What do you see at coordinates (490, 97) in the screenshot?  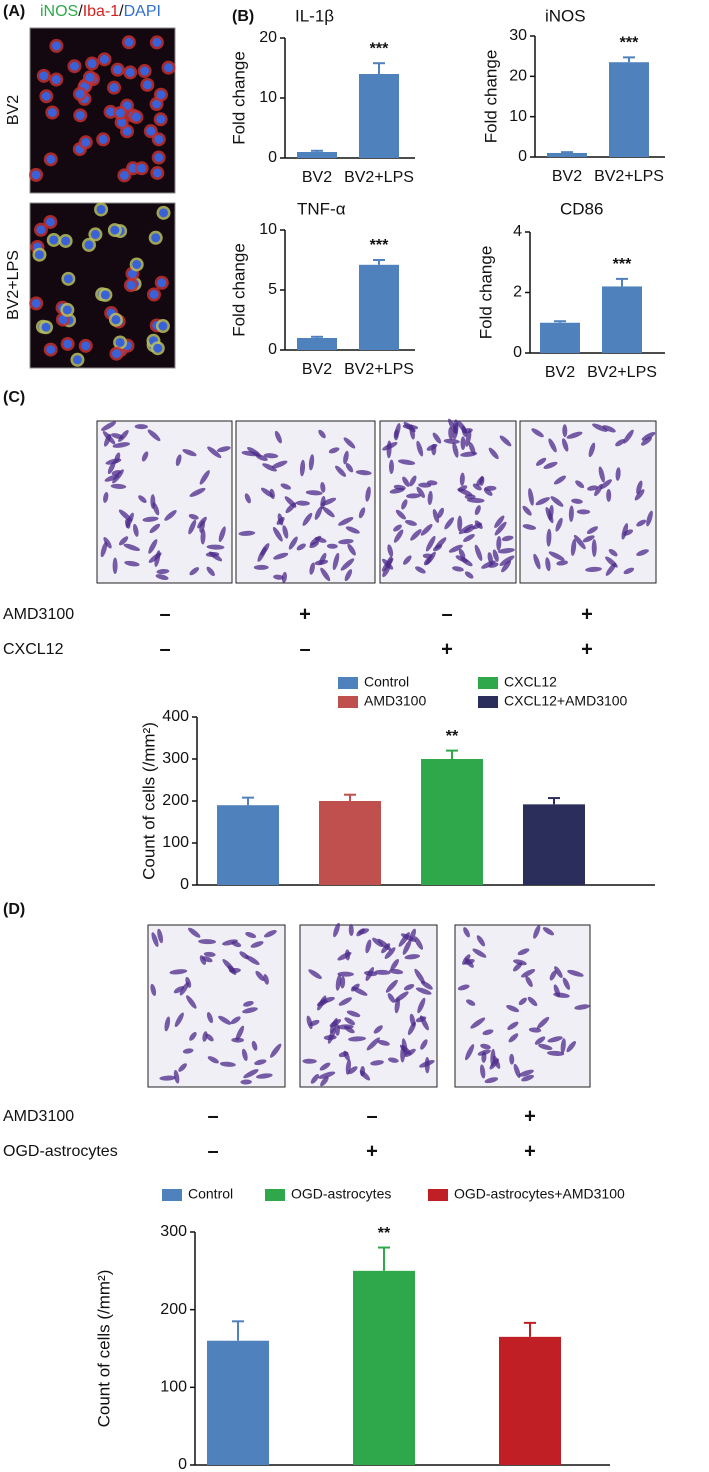 I see `y-axis-label: Fold change` at bounding box center [490, 97].